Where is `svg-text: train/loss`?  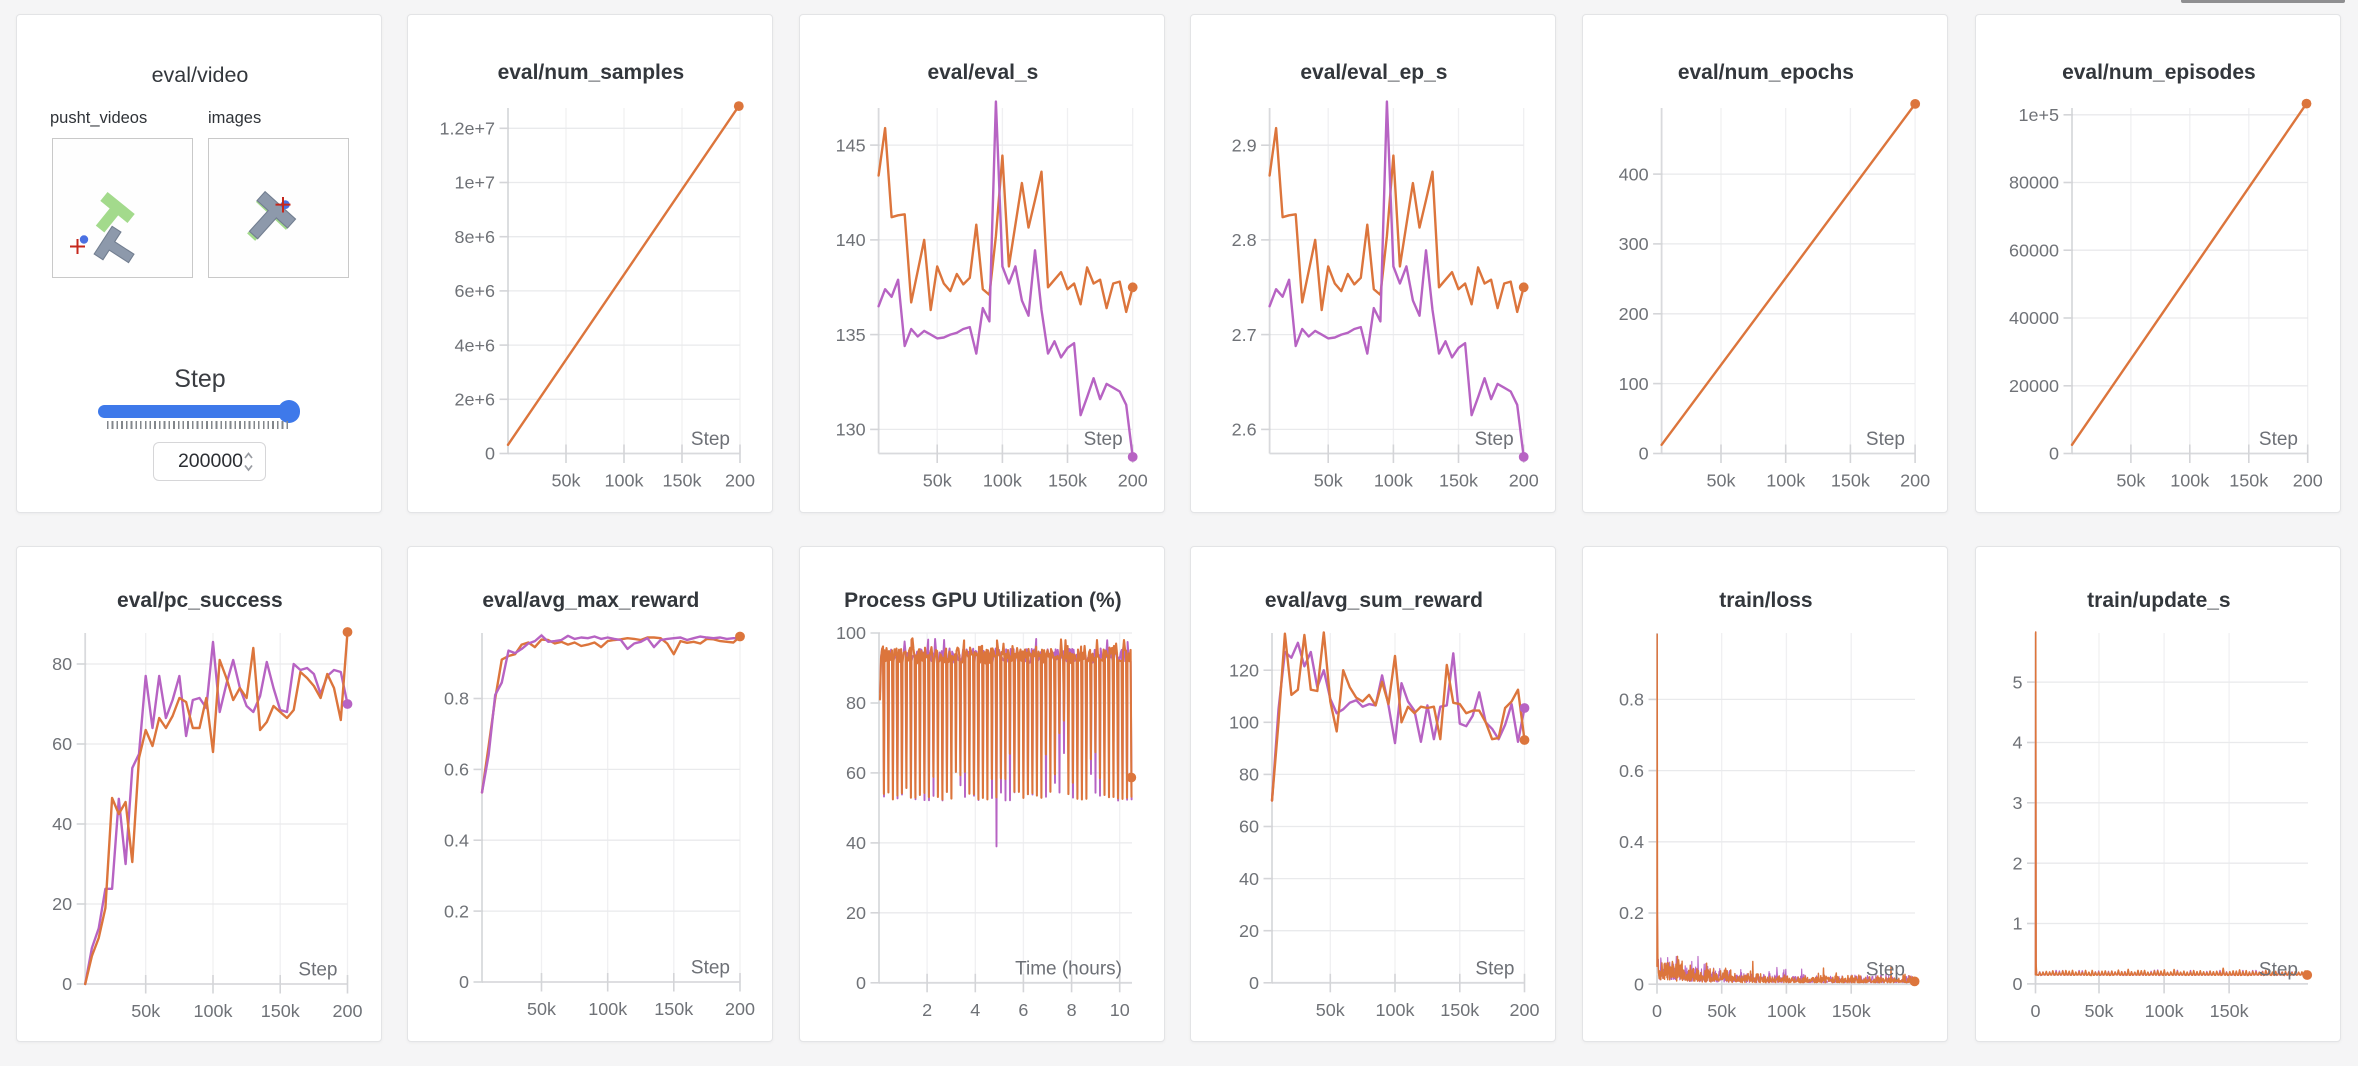 svg-text: train/loss is located at coordinates (1765, 600).